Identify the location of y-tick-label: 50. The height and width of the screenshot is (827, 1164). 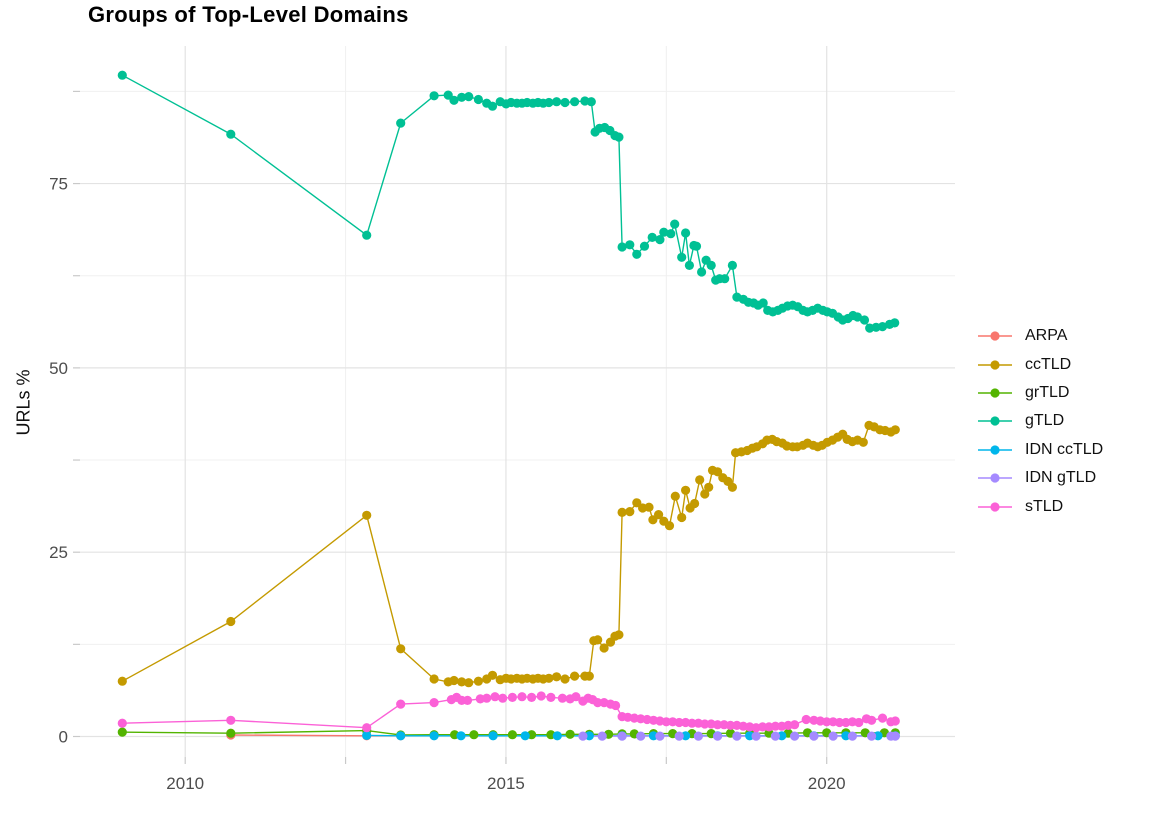
(58, 368).